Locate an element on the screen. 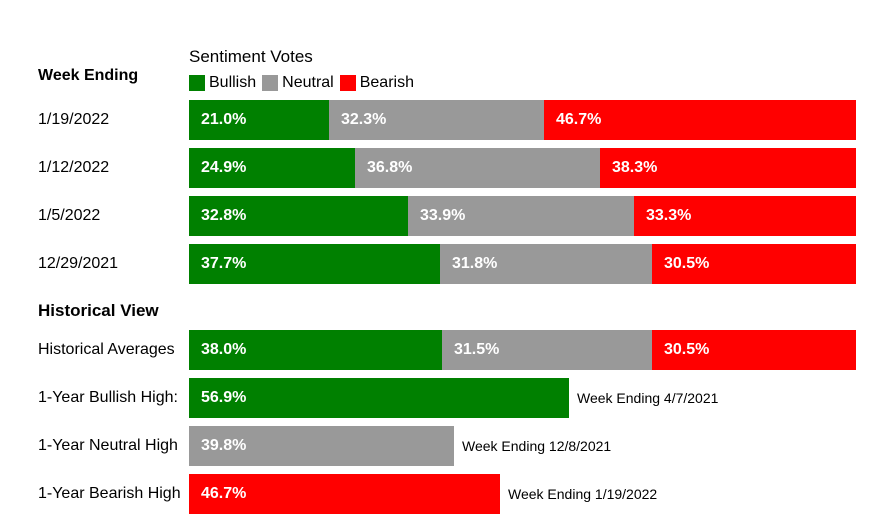  week-row-1-bar: 21.0% 32.3% 46.7% is located at coordinates (522, 120).